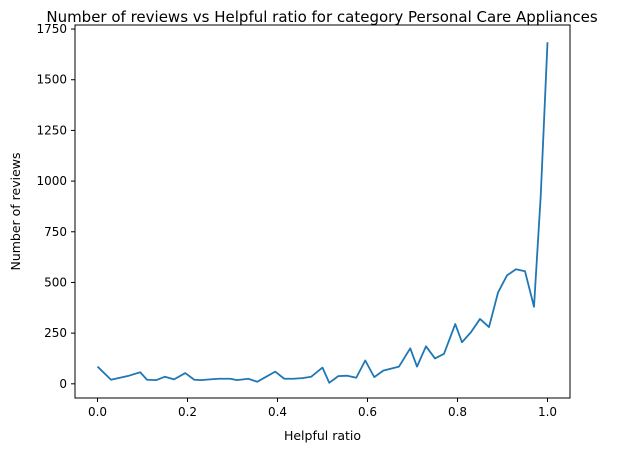 This screenshot has width=639, height=453. I want to click on x-axis-label: Helpful ratio, so click(322, 435).